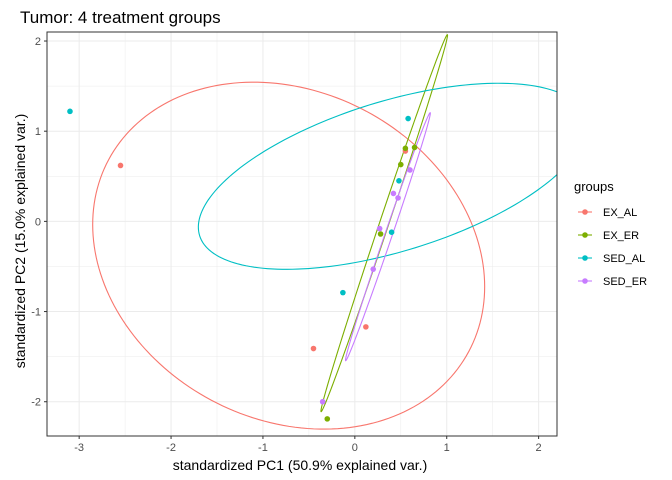 This screenshot has width=672, height=480. I want to click on legend-label-ex-er: EX_ER, so click(621, 236).